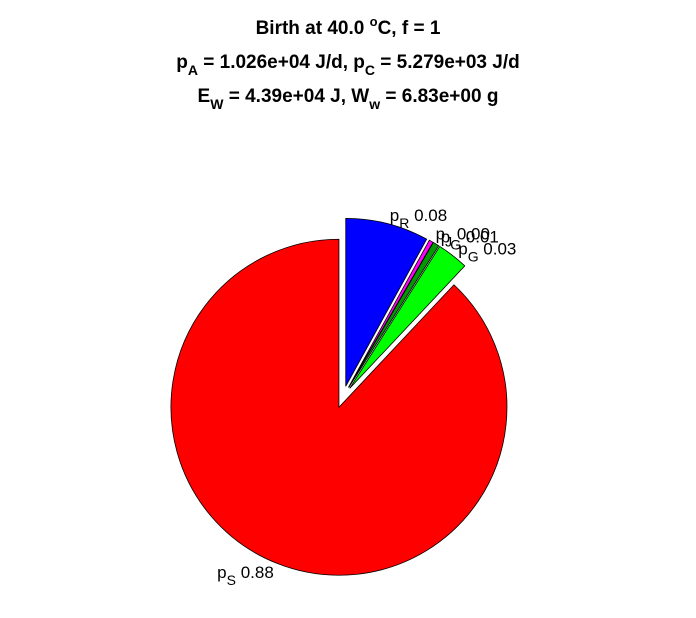 The width and height of the screenshot is (696, 618). What do you see at coordinates (463, 236) in the screenshot?
I see `slice-label-pJ-1: pJ 0.00` at bounding box center [463, 236].